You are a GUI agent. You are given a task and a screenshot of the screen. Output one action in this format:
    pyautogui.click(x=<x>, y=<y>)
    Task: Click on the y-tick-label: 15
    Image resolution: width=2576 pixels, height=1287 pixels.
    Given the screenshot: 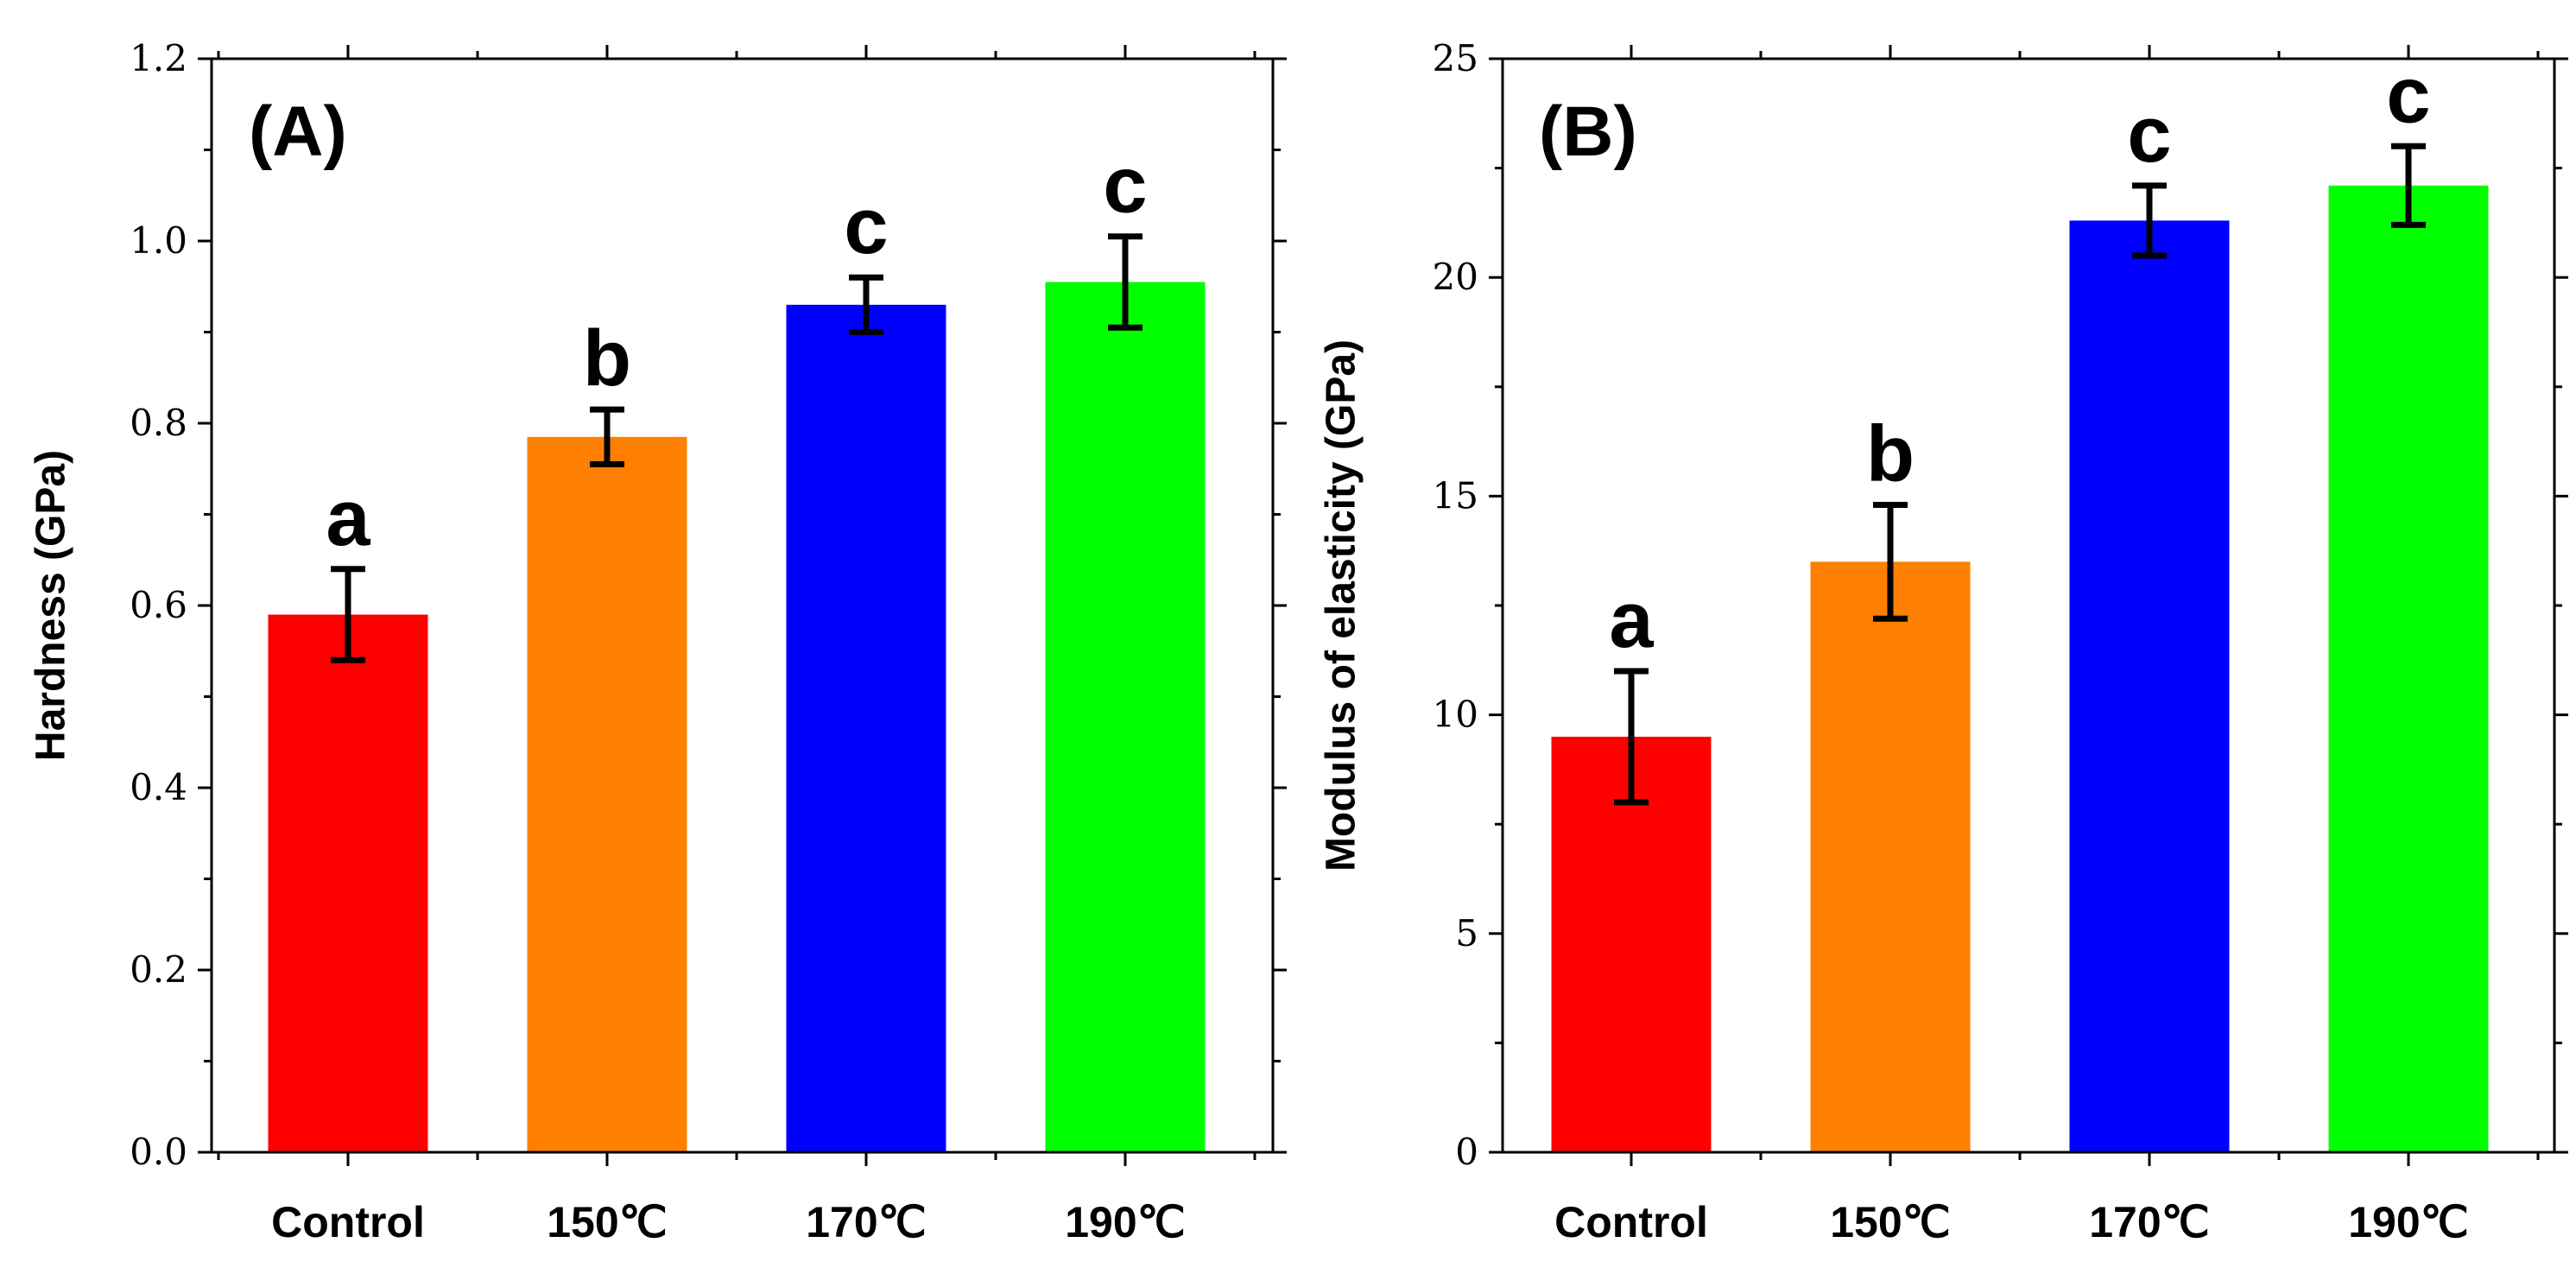 What is the action you would take?
    pyautogui.click(x=1455, y=495)
    